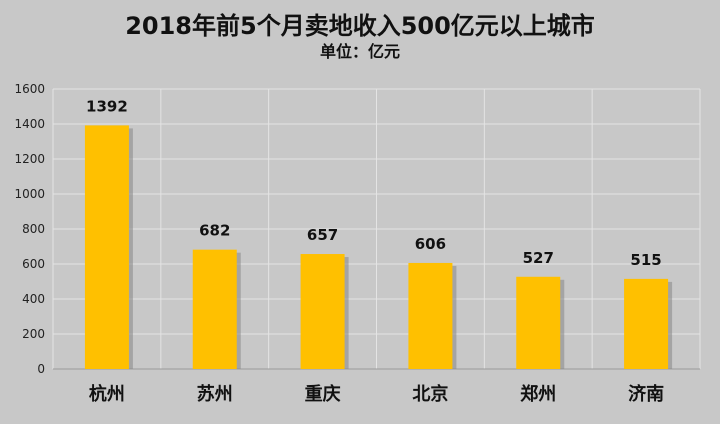 The height and width of the screenshot is (424, 720). What do you see at coordinates (33, 334) in the screenshot?
I see `y-tick-label: 200` at bounding box center [33, 334].